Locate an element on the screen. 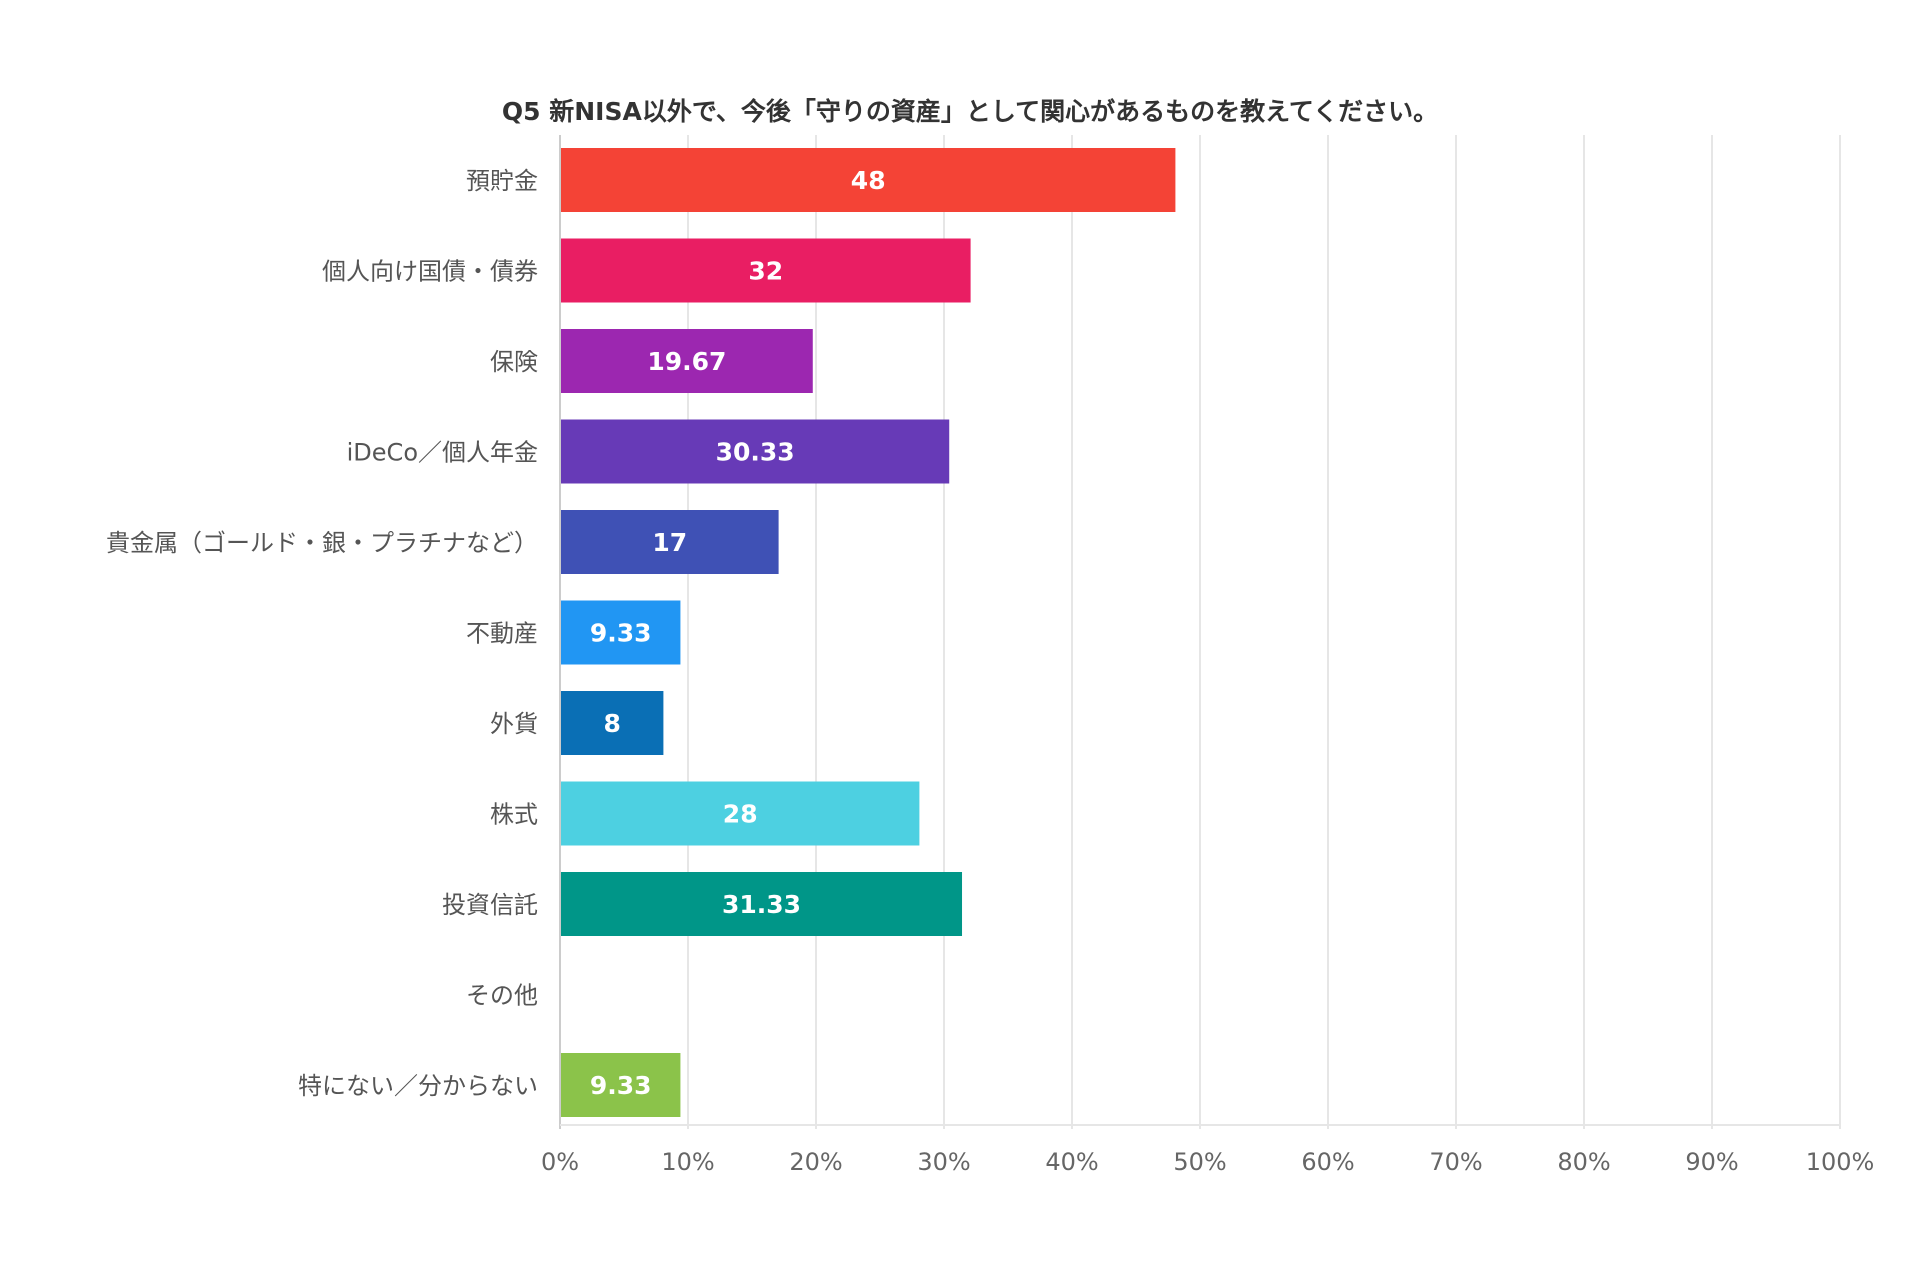 The image size is (1920, 1280). data-label: 28 is located at coordinates (740, 814).